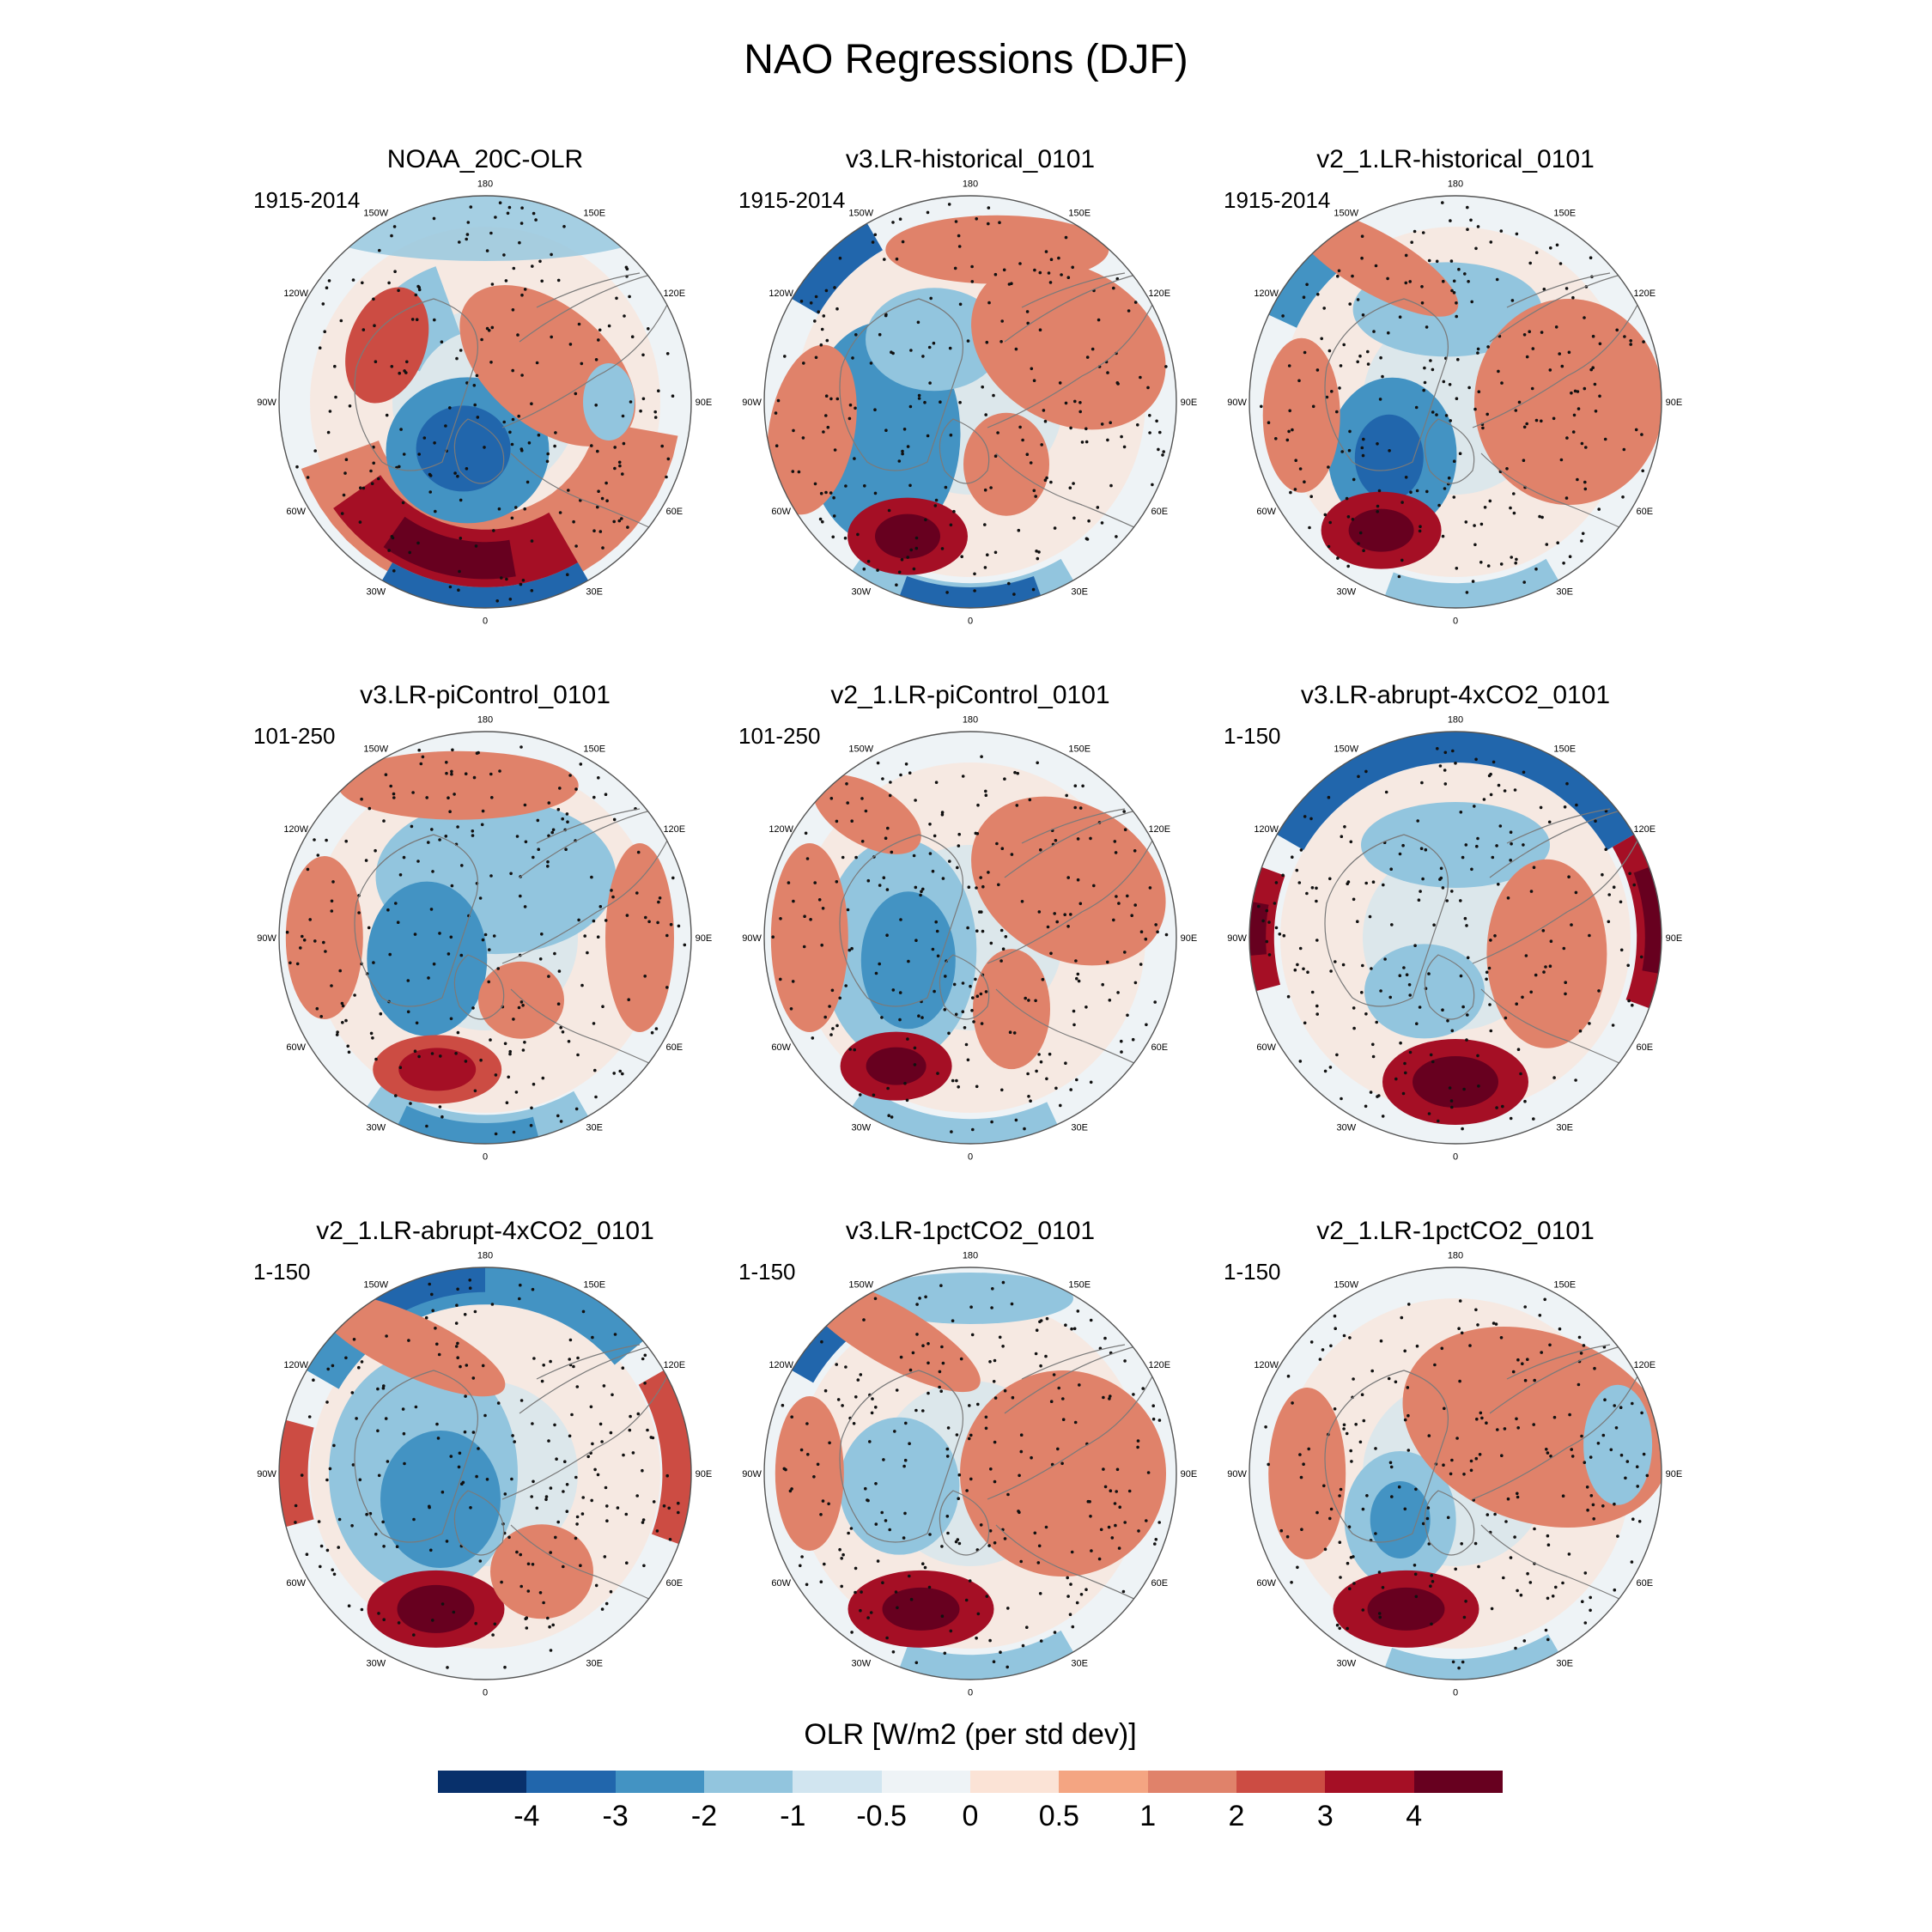  Describe the element at coordinates (664, 1458) in the screenshot. I see `field-anomaly-band` at that location.